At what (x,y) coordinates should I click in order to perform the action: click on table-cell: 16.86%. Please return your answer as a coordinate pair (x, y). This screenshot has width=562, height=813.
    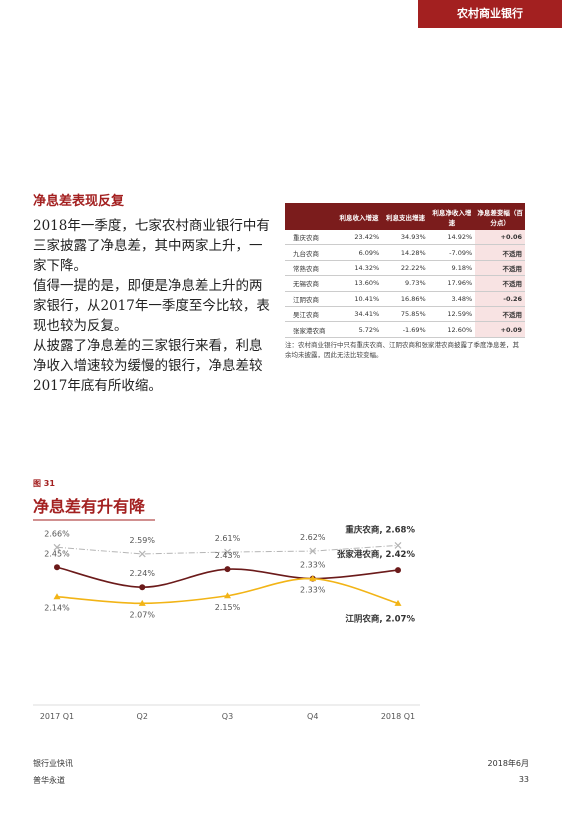
    Looking at the image, I should click on (405, 299).